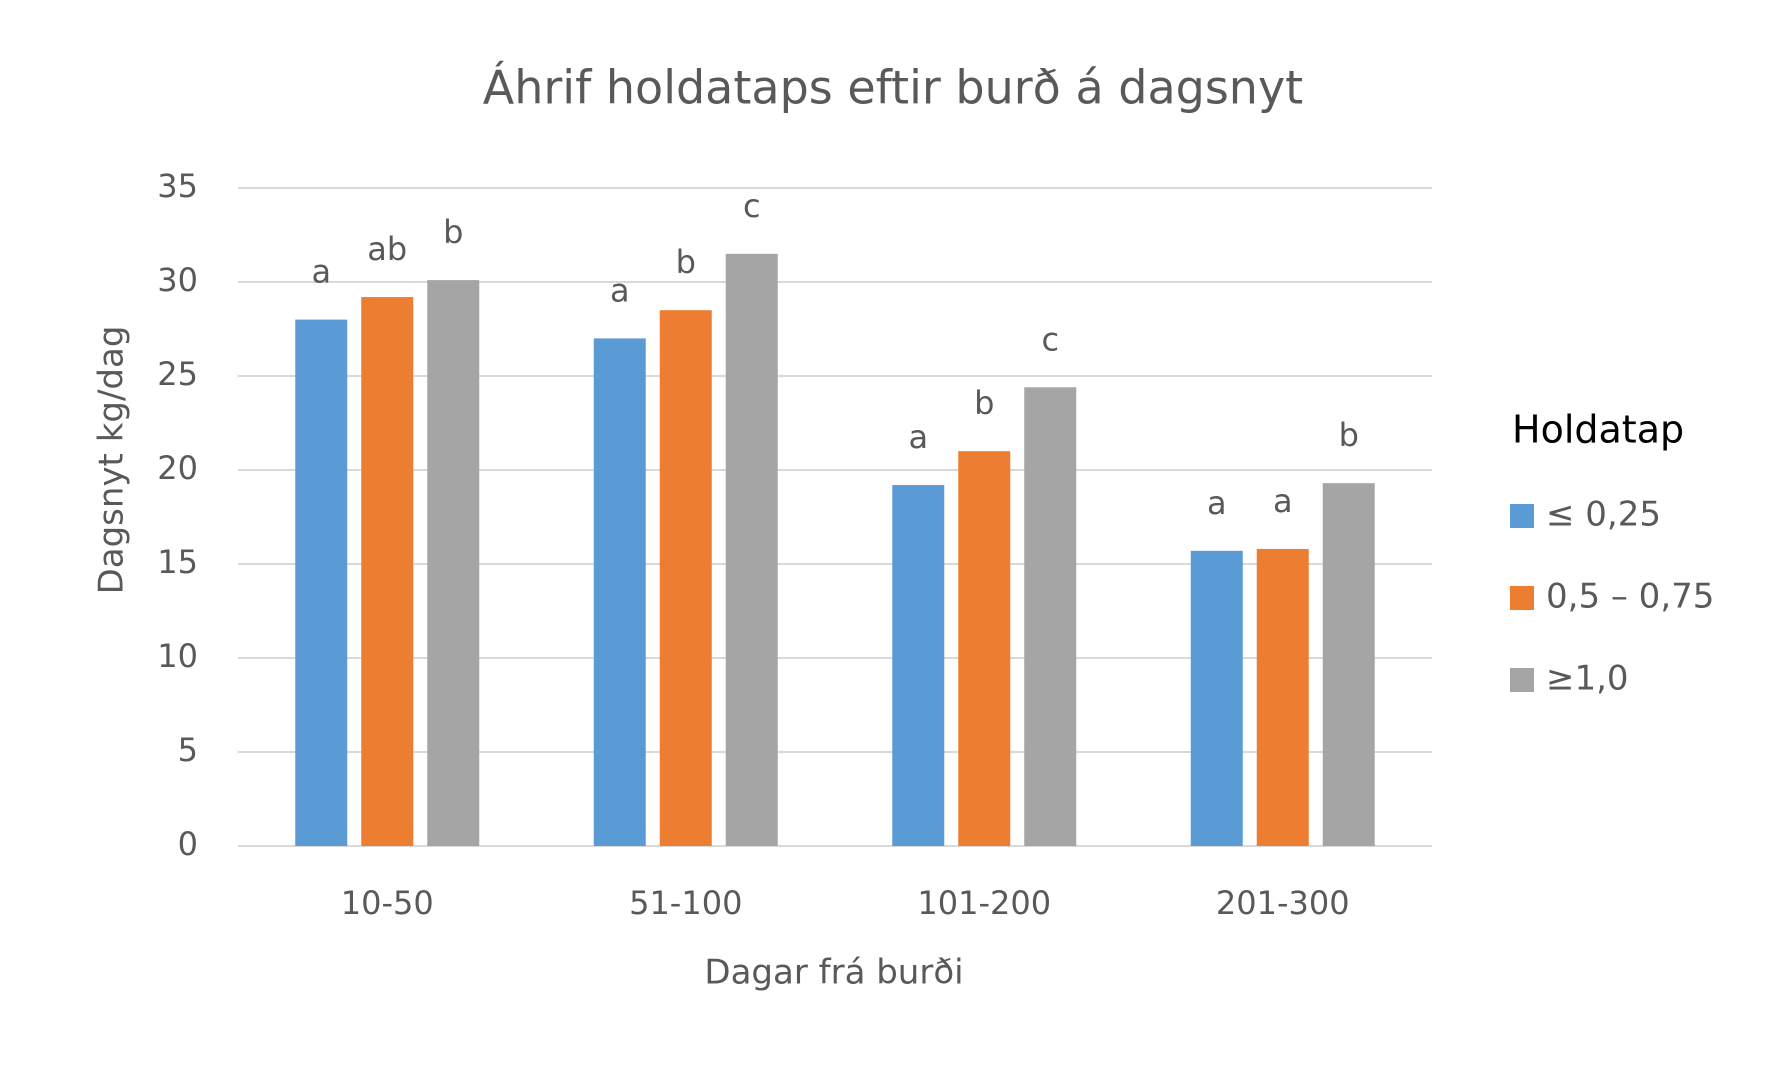 Image resolution: width=1771 pixels, height=1070 pixels. I want to click on x-tick-label: 101-200, so click(984, 903).